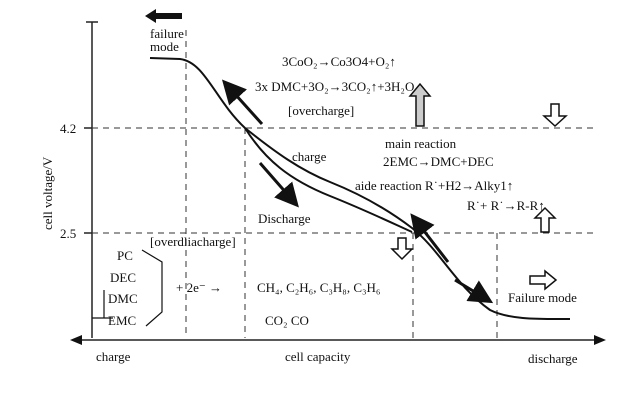 The image size is (640, 405). Describe the element at coordinates (430, 238) in the screenshot. I see `charge-arrow` at that location.